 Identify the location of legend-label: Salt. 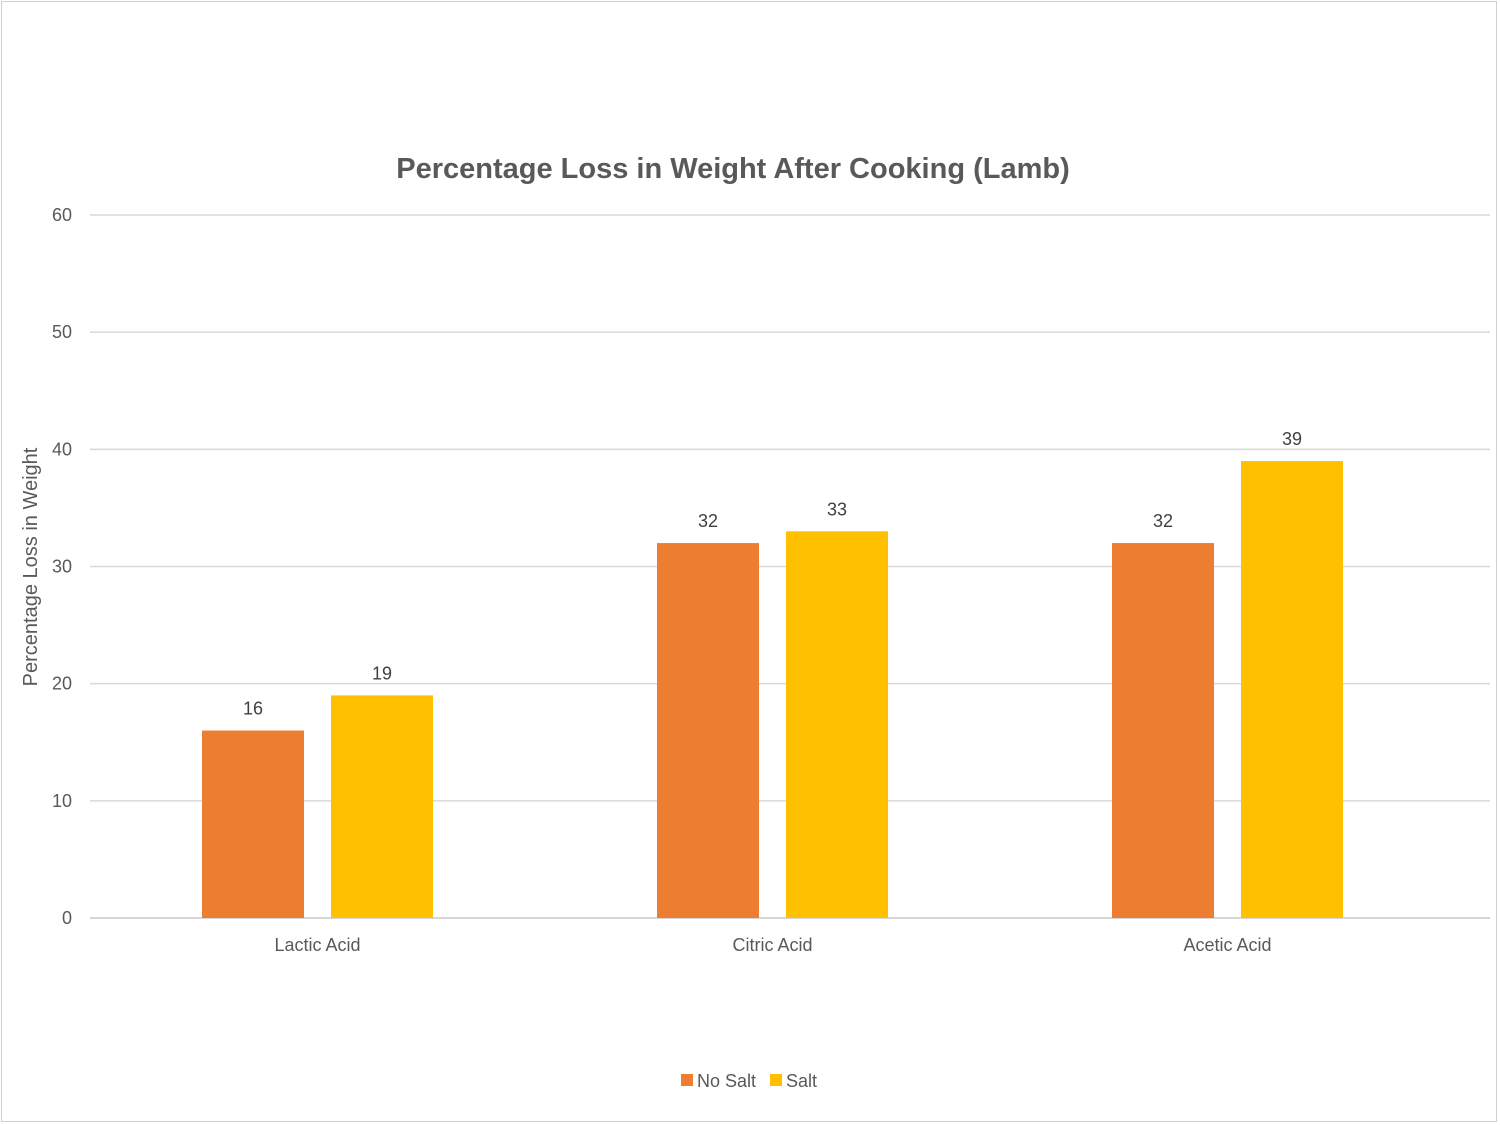
(801, 1081).